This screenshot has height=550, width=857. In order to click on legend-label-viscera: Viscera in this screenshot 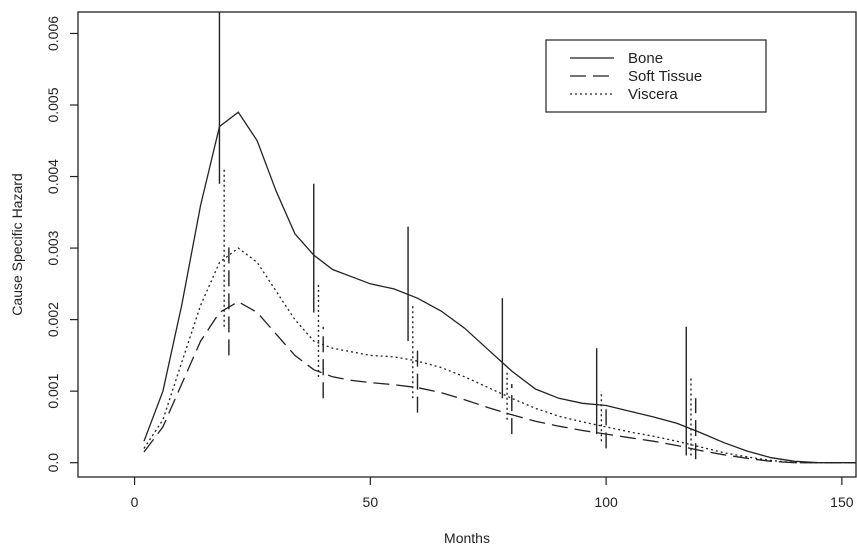, I will do `click(653, 94)`.